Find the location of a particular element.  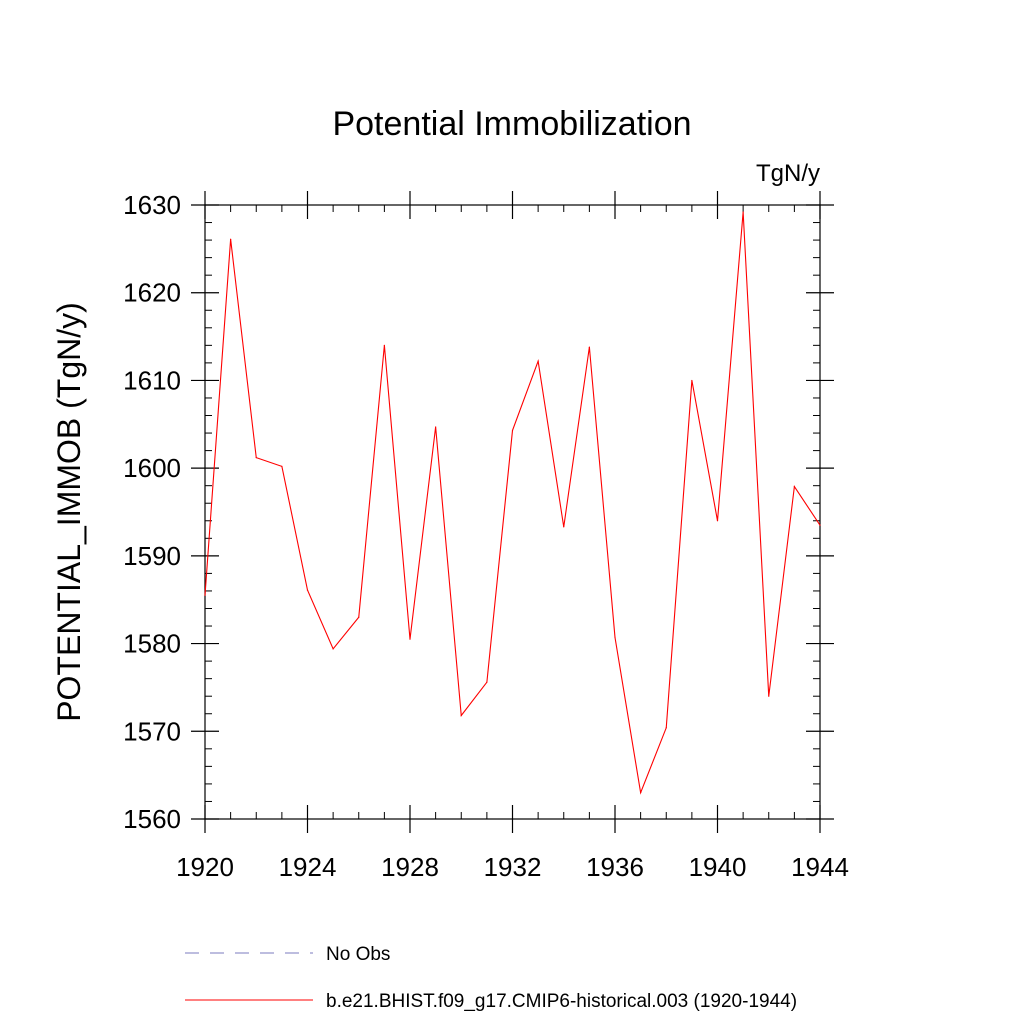

x-tick-label: 1924 is located at coordinates (308, 867).